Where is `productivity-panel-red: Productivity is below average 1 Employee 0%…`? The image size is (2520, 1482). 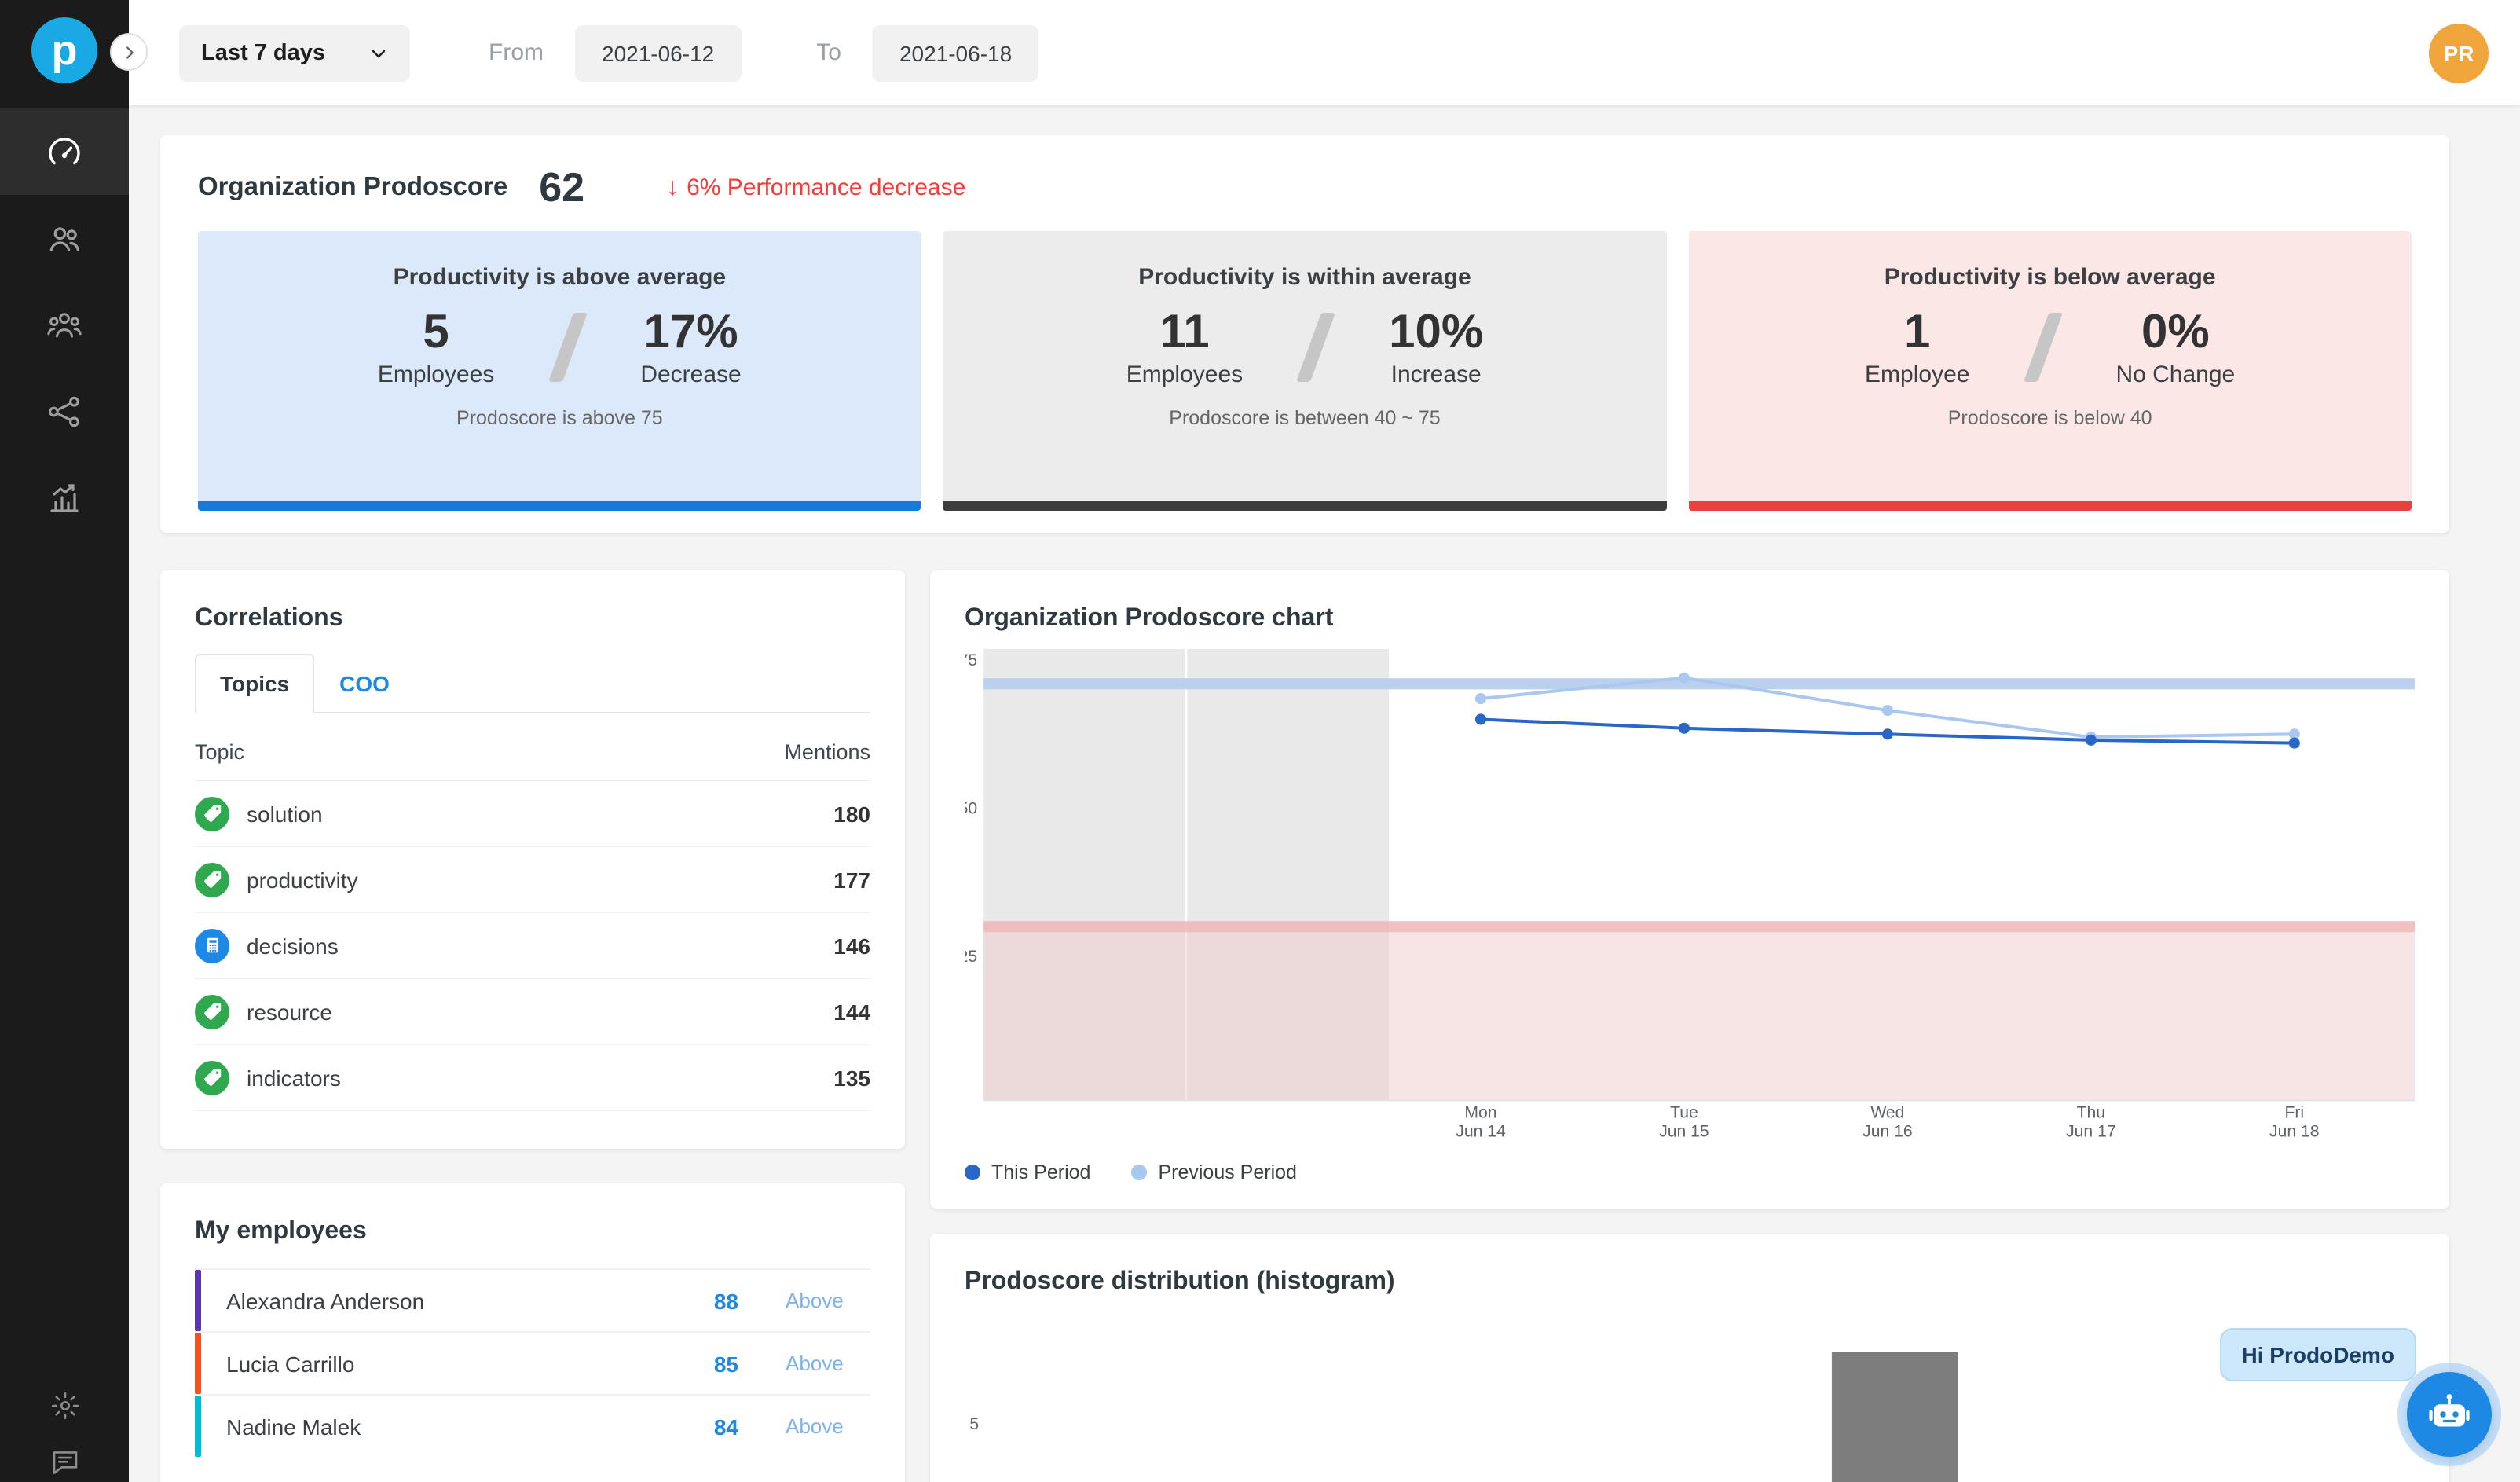
productivity-panel-red: Productivity is below average 1 Employee 0%… is located at coordinates (2050, 371).